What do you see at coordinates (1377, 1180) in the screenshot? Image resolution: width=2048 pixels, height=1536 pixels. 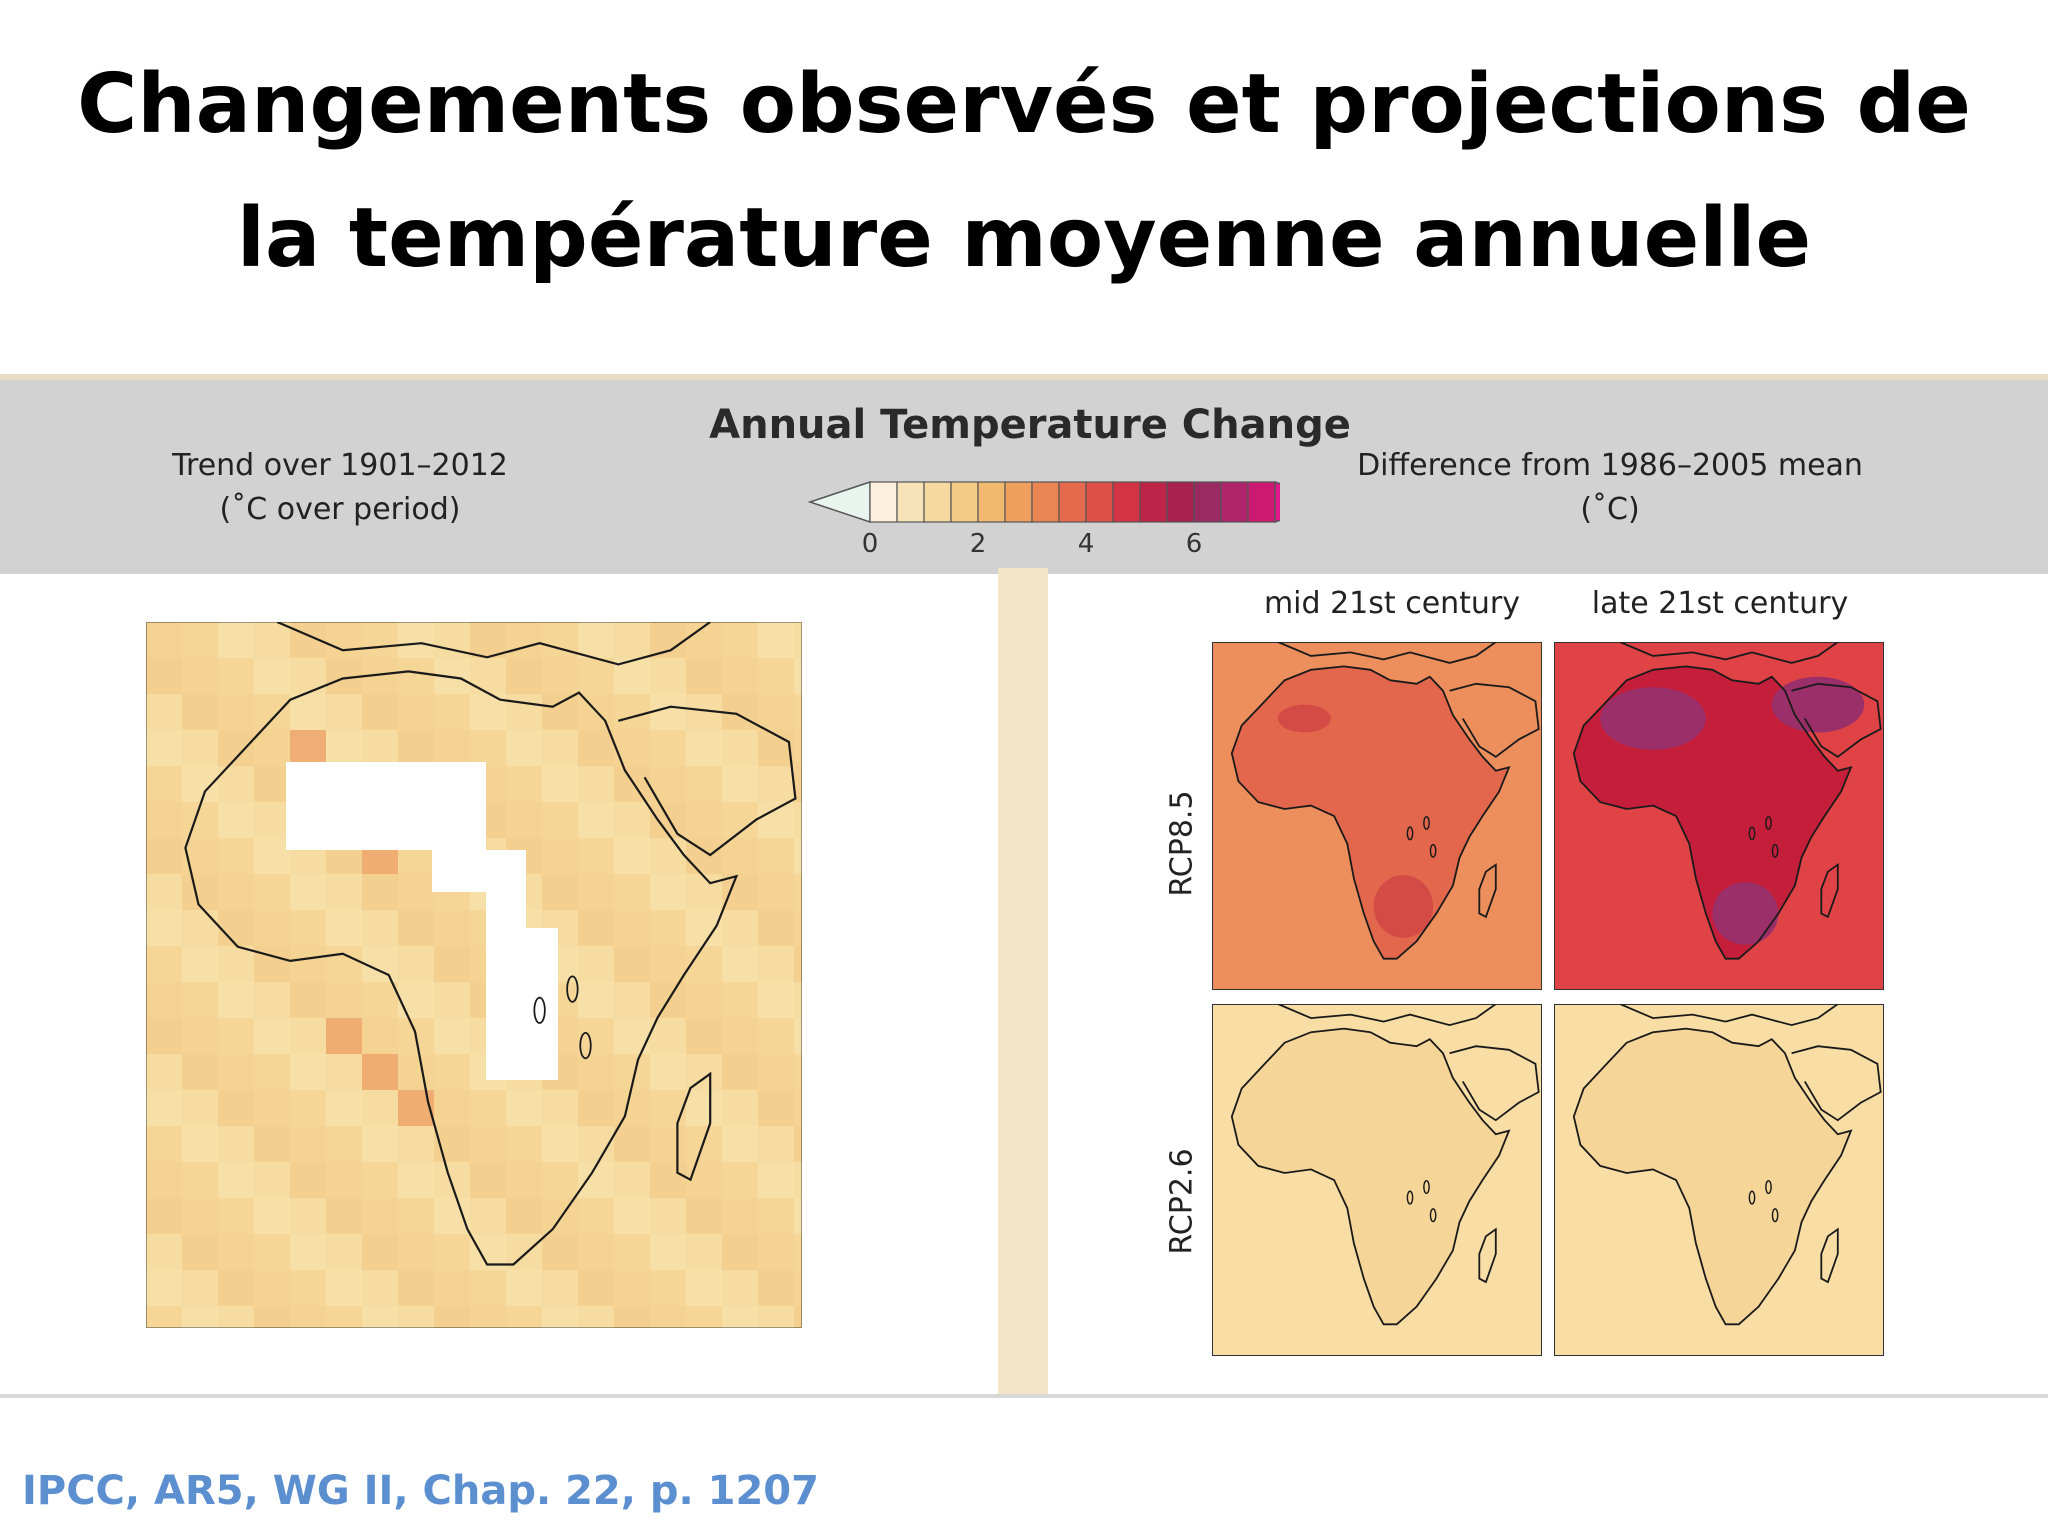 I see `map-rcp26-mid-canvas` at bounding box center [1377, 1180].